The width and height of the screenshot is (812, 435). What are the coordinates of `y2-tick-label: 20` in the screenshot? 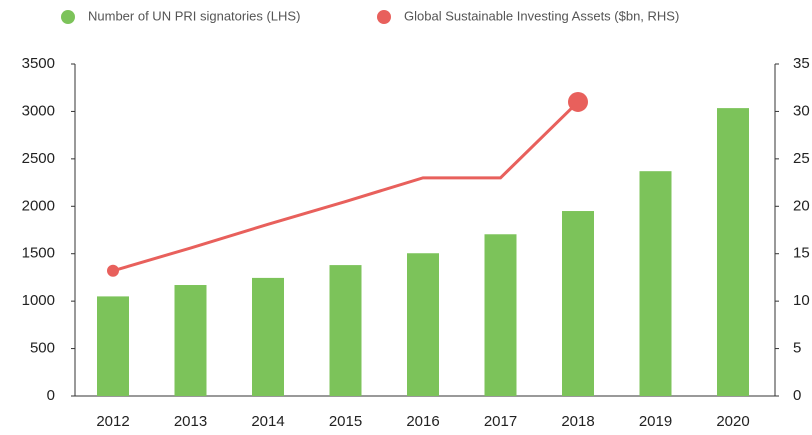 It's located at (801, 205).